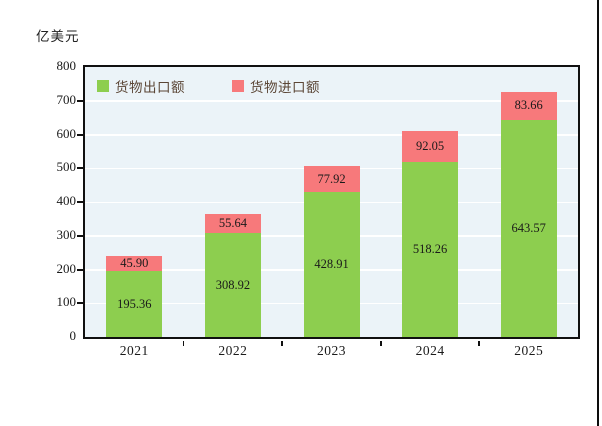 The height and width of the screenshot is (426, 602). What do you see at coordinates (52, 200) in the screenshot?
I see `y-axis: 0 100 200 300 400 500 600 700 800` at bounding box center [52, 200].